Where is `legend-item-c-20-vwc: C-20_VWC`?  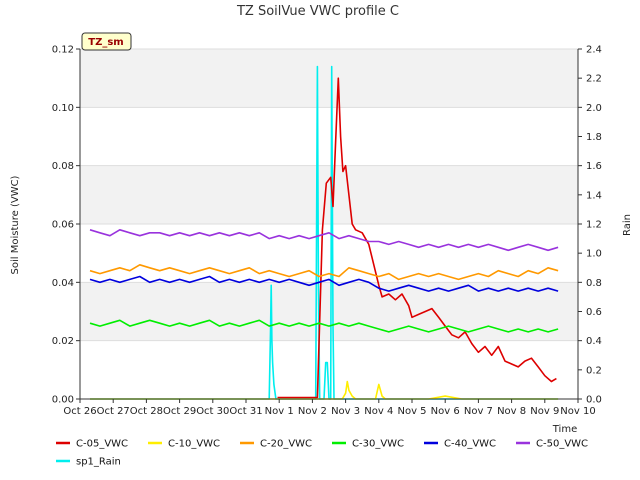
legend-item-c-20-vwc: C-20_VWC is located at coordinates (276, 444).